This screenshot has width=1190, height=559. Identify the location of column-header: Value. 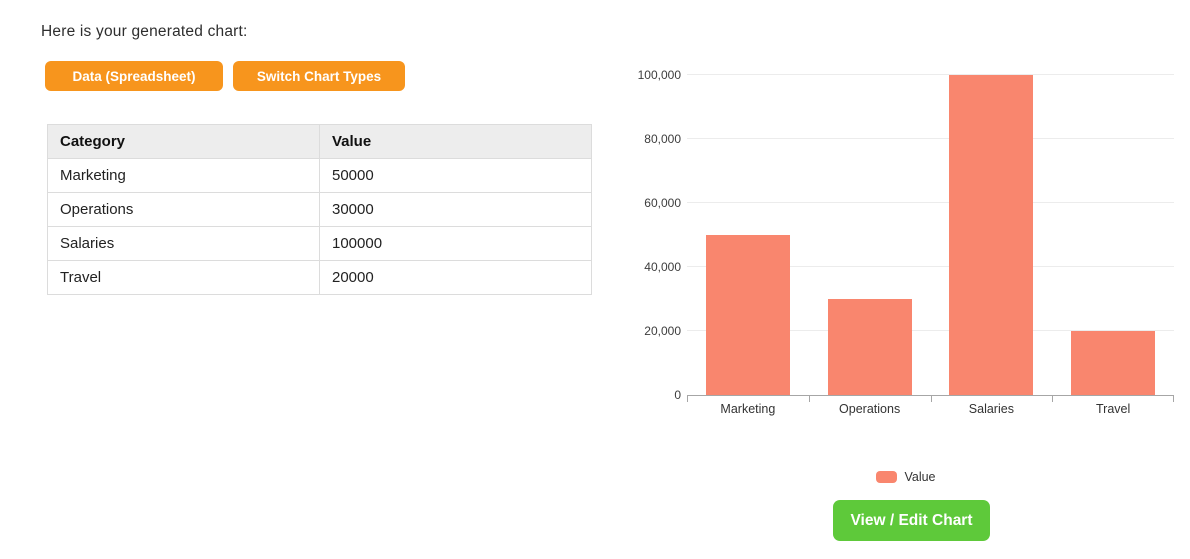
(455, 141).